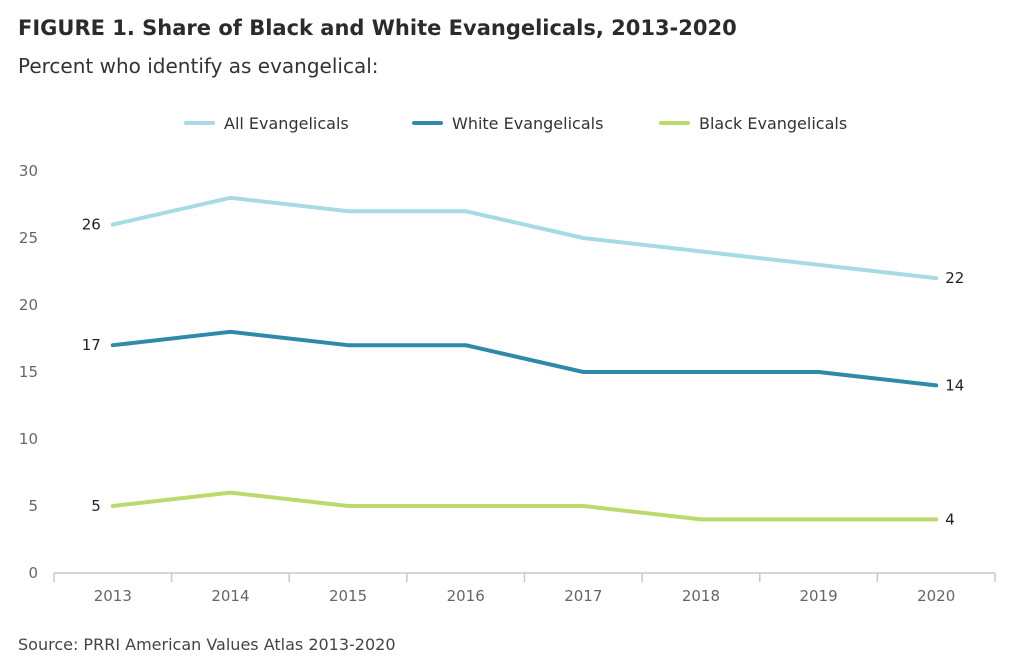 This screenshot has height=671, width=1024. Describe the element at coordinates (818, 596) in the screenshot. I see `x-tick-label: 2019` at that location.